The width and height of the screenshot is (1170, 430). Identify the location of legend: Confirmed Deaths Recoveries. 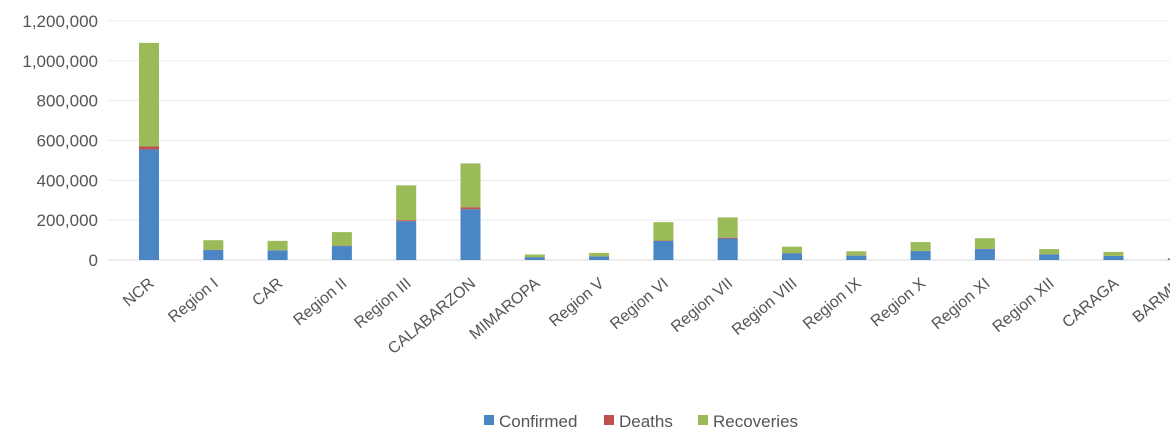
(641, 421).